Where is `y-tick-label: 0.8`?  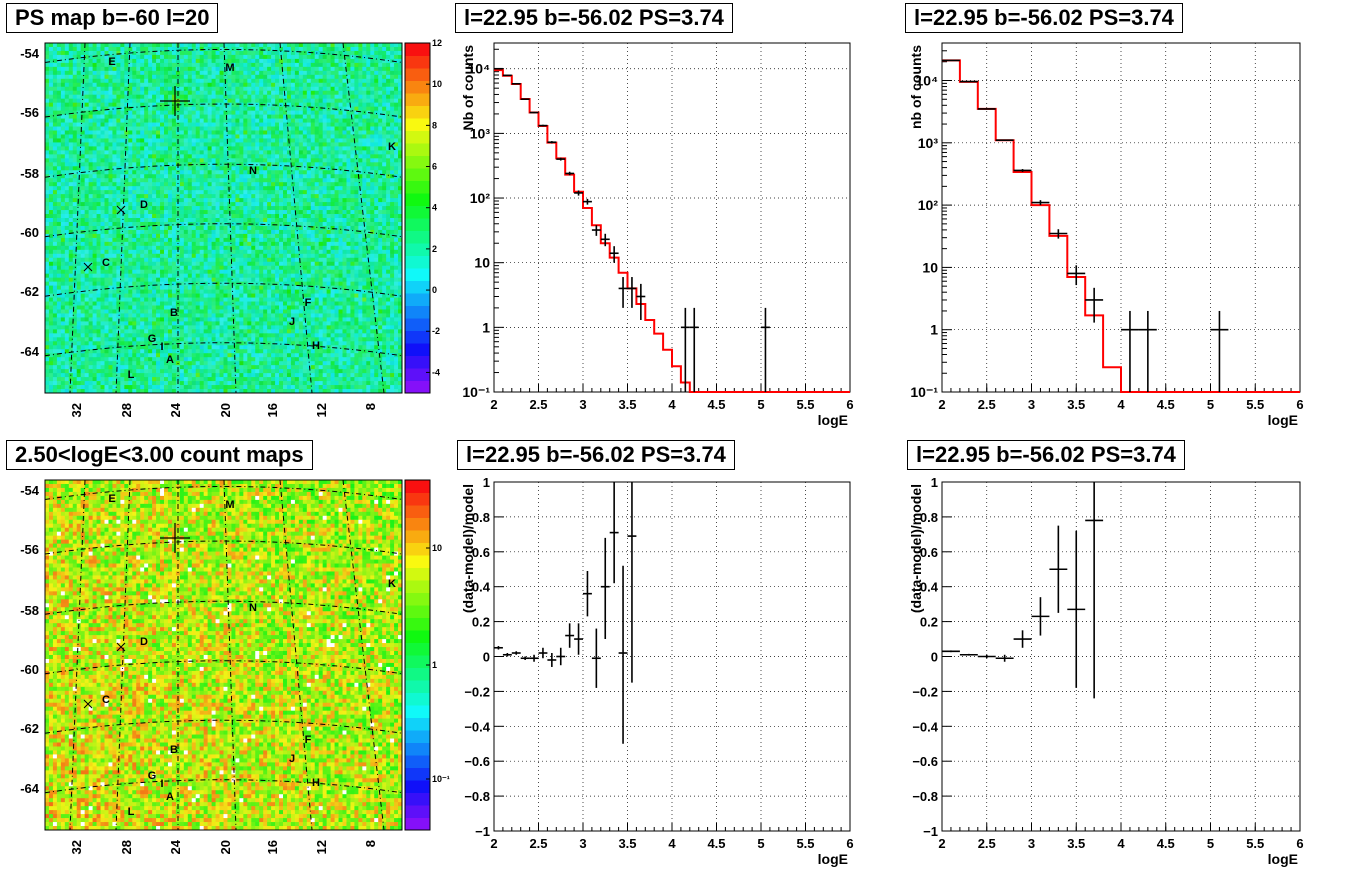
y-tick-label: 0.8 is located at coordinates (481, 517).